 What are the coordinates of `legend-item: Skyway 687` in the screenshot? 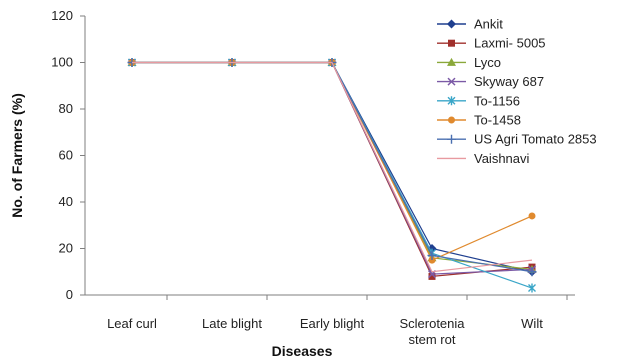 It's located at (490, 81).